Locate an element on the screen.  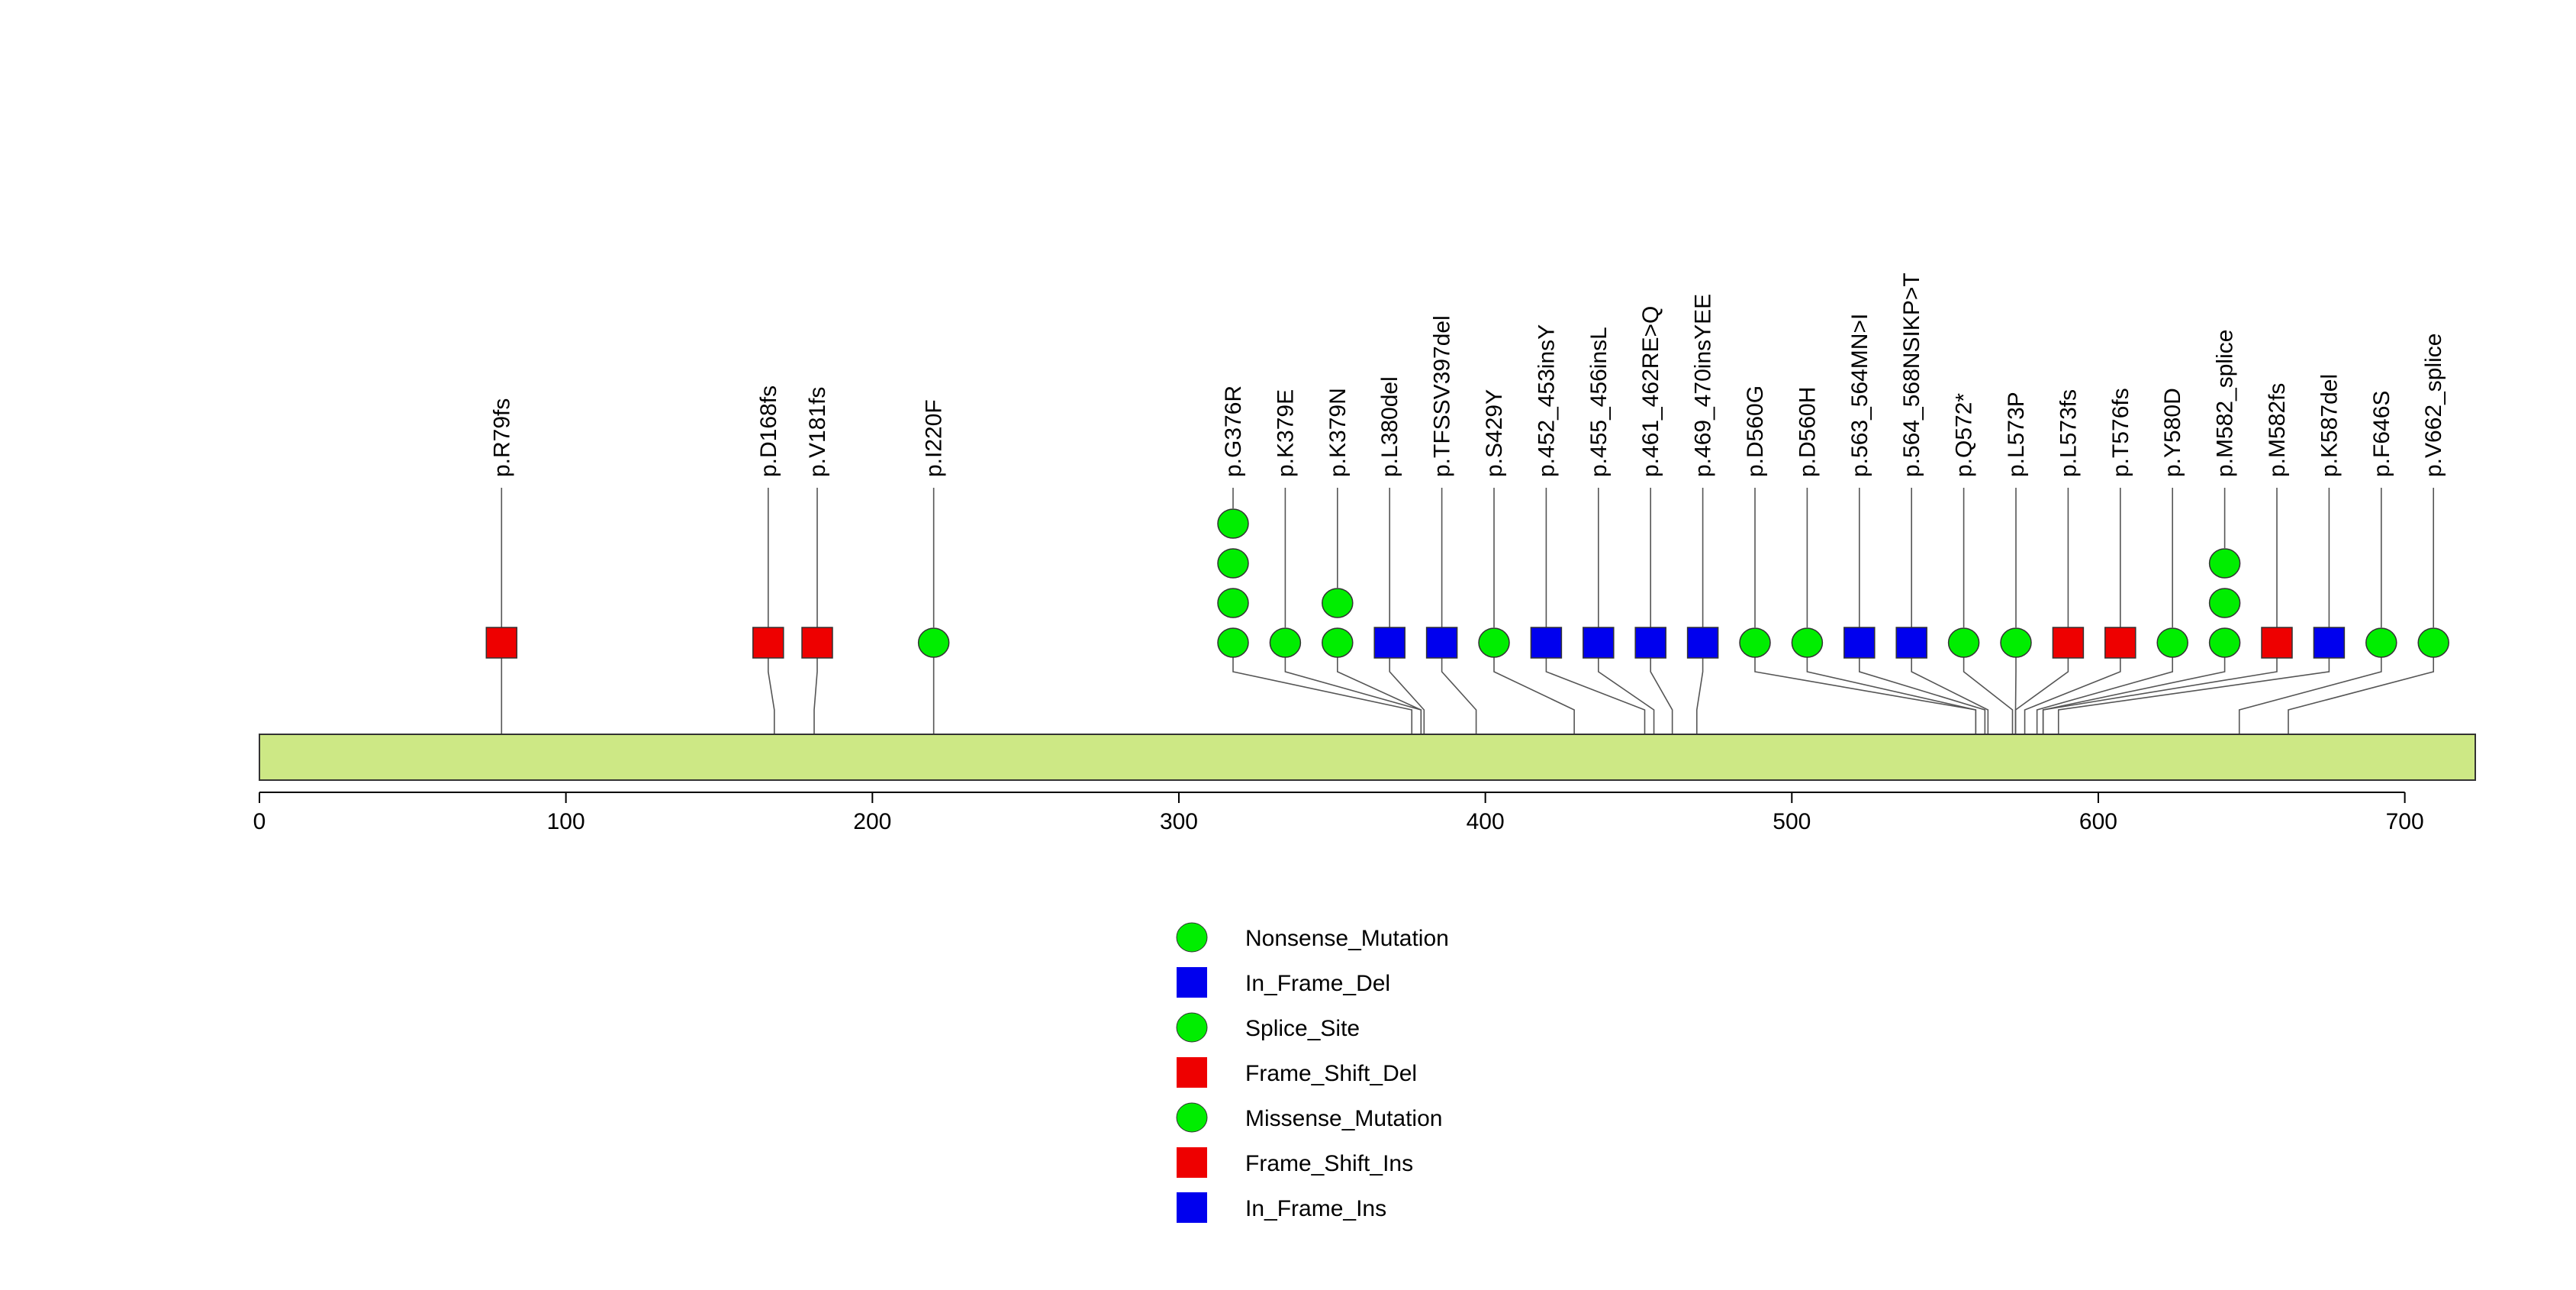
mutation-label-p-v181fs: p.V181fs is located at coordinates (817, 432).